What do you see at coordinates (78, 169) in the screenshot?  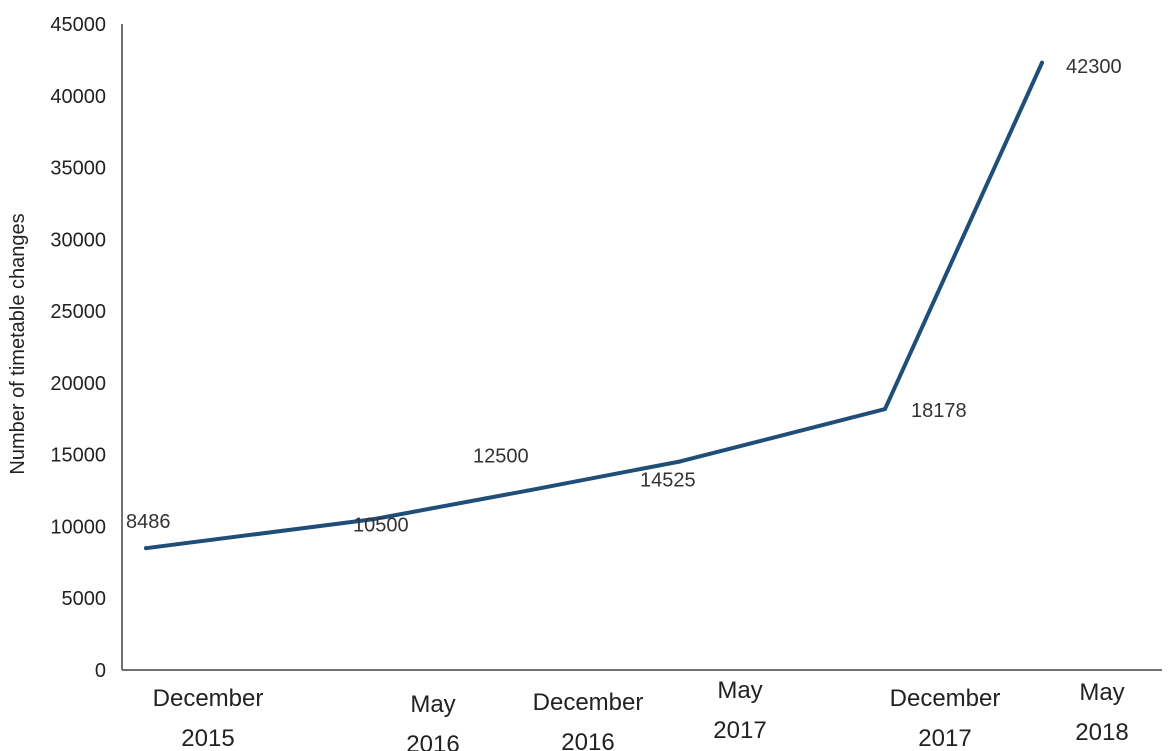 I see `y-tick-label: 35000` at bounding box center [78, 169].